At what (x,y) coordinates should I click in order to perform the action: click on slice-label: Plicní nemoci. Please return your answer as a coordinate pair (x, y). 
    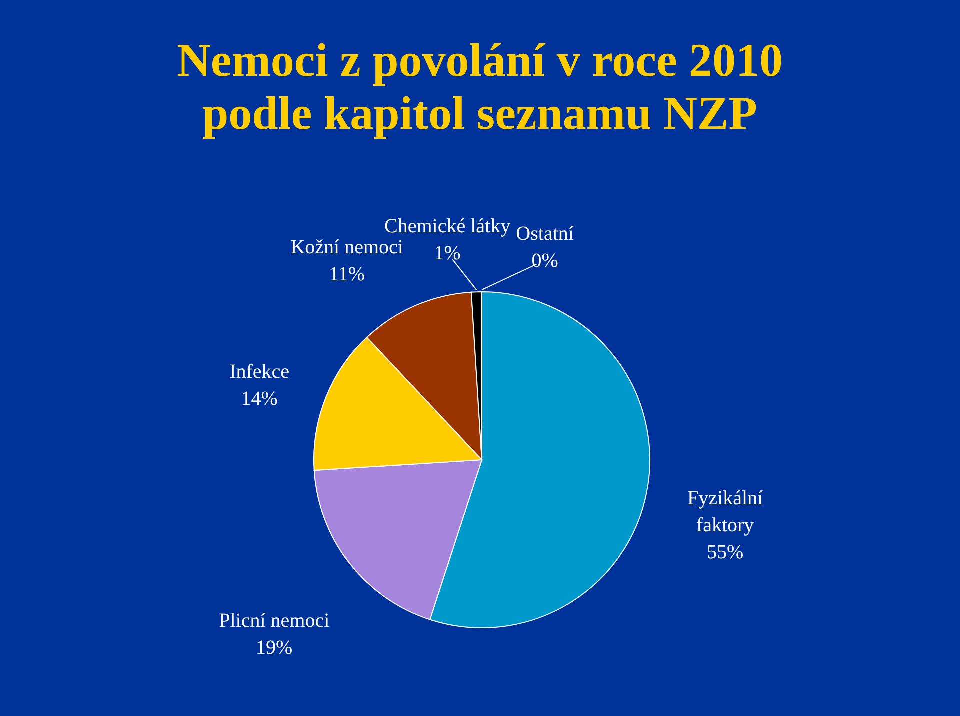
    Looking at the image, I should click on (274, 621).